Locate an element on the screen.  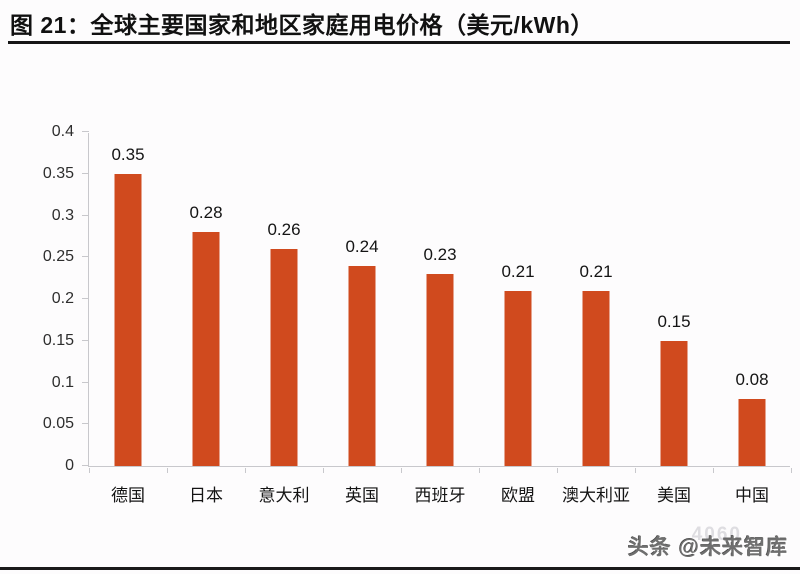
bar-column-7: 0.21 澳大利亚 is located at coordinates (596, 319).